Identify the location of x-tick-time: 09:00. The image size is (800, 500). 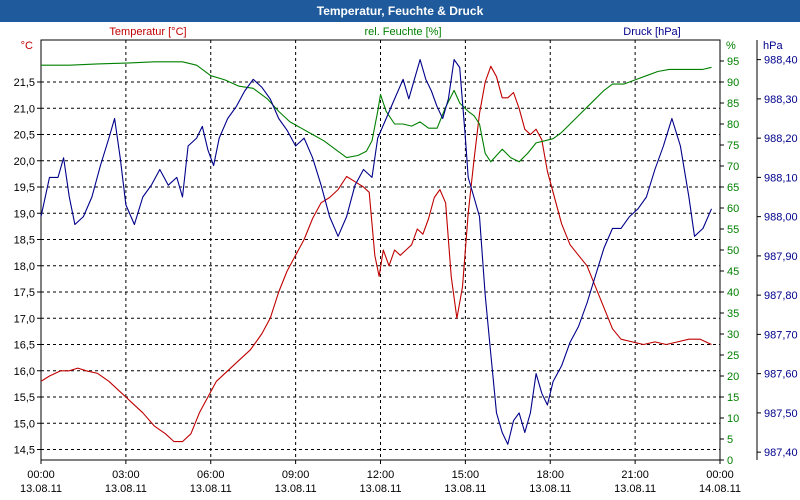
(296, 475).